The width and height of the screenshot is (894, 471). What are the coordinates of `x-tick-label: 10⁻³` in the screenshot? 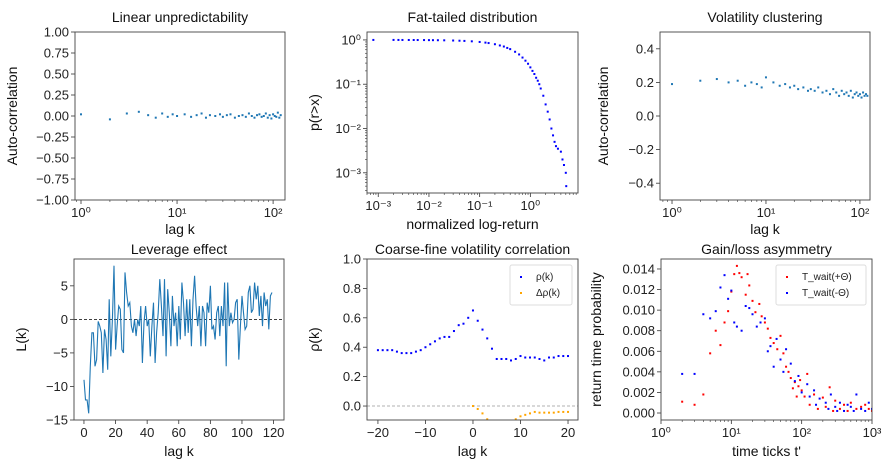 It's located at (378, 205).